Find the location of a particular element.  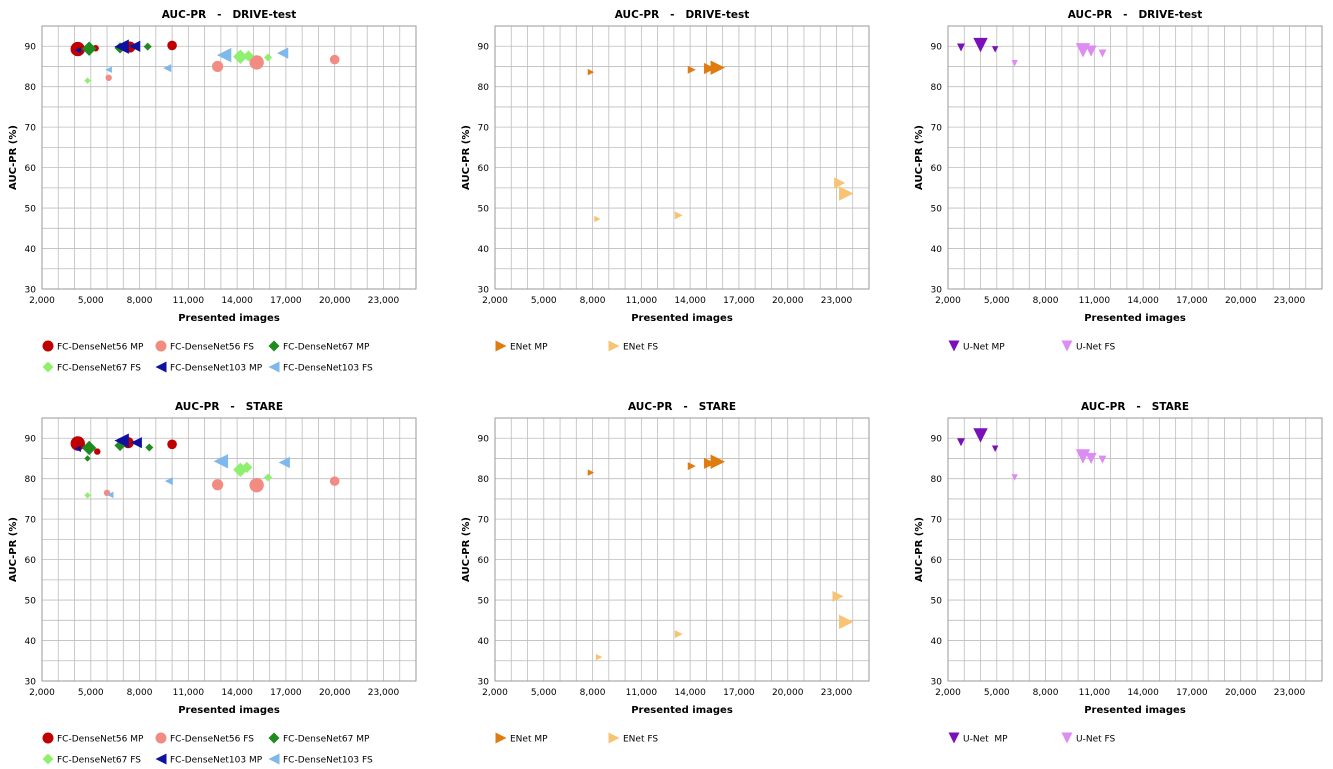

data-point-fc-densenet56-mp is located at coordinates (97, 451).